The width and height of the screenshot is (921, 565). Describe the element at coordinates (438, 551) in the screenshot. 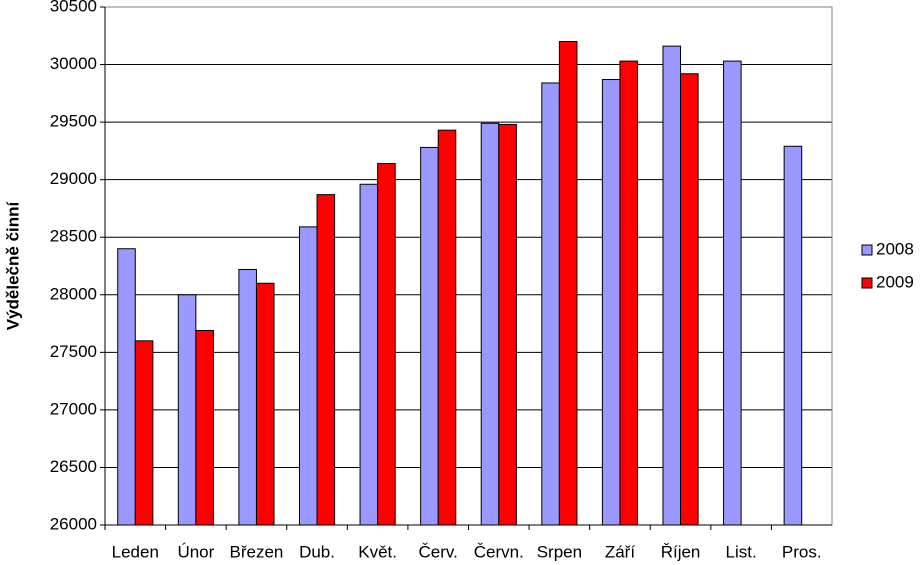

I see `x-tick-label: Červ.` at that location.